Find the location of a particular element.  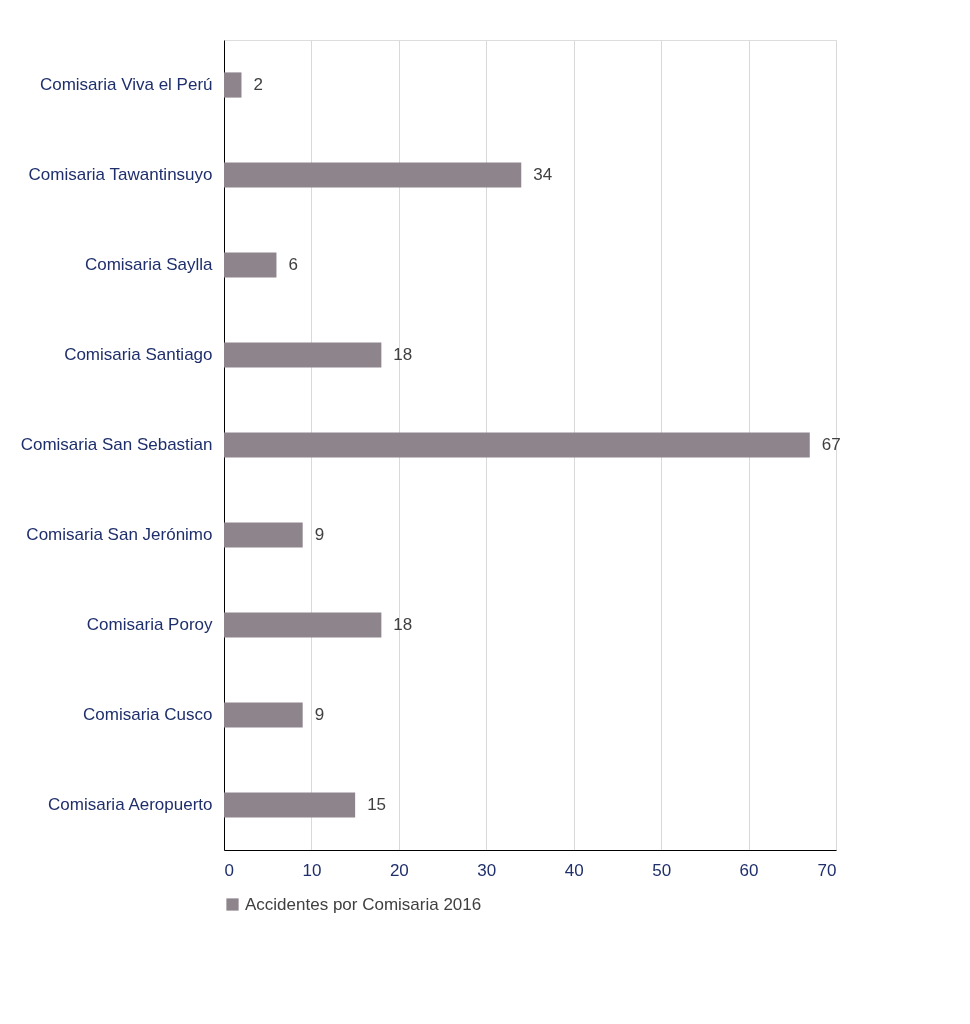

y-tick-label: Comisaria Saylla is located at coordinates (149, 264).